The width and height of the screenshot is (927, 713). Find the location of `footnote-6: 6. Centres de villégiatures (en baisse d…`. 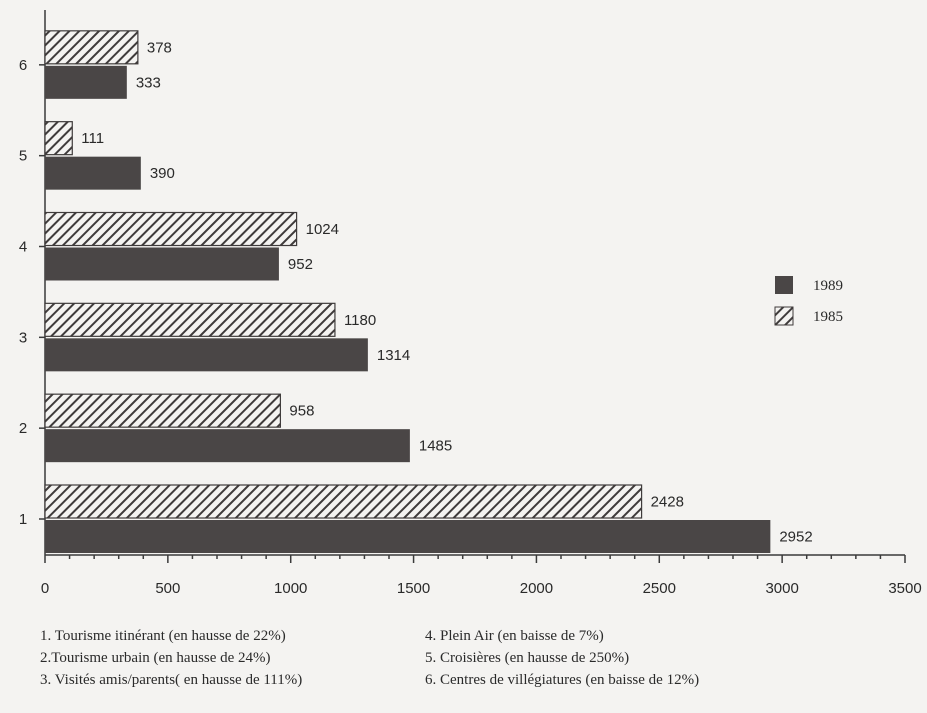

footnote-6: 6. Centres de villégiatures (en baisse d… is located at coordinates (562, 680).